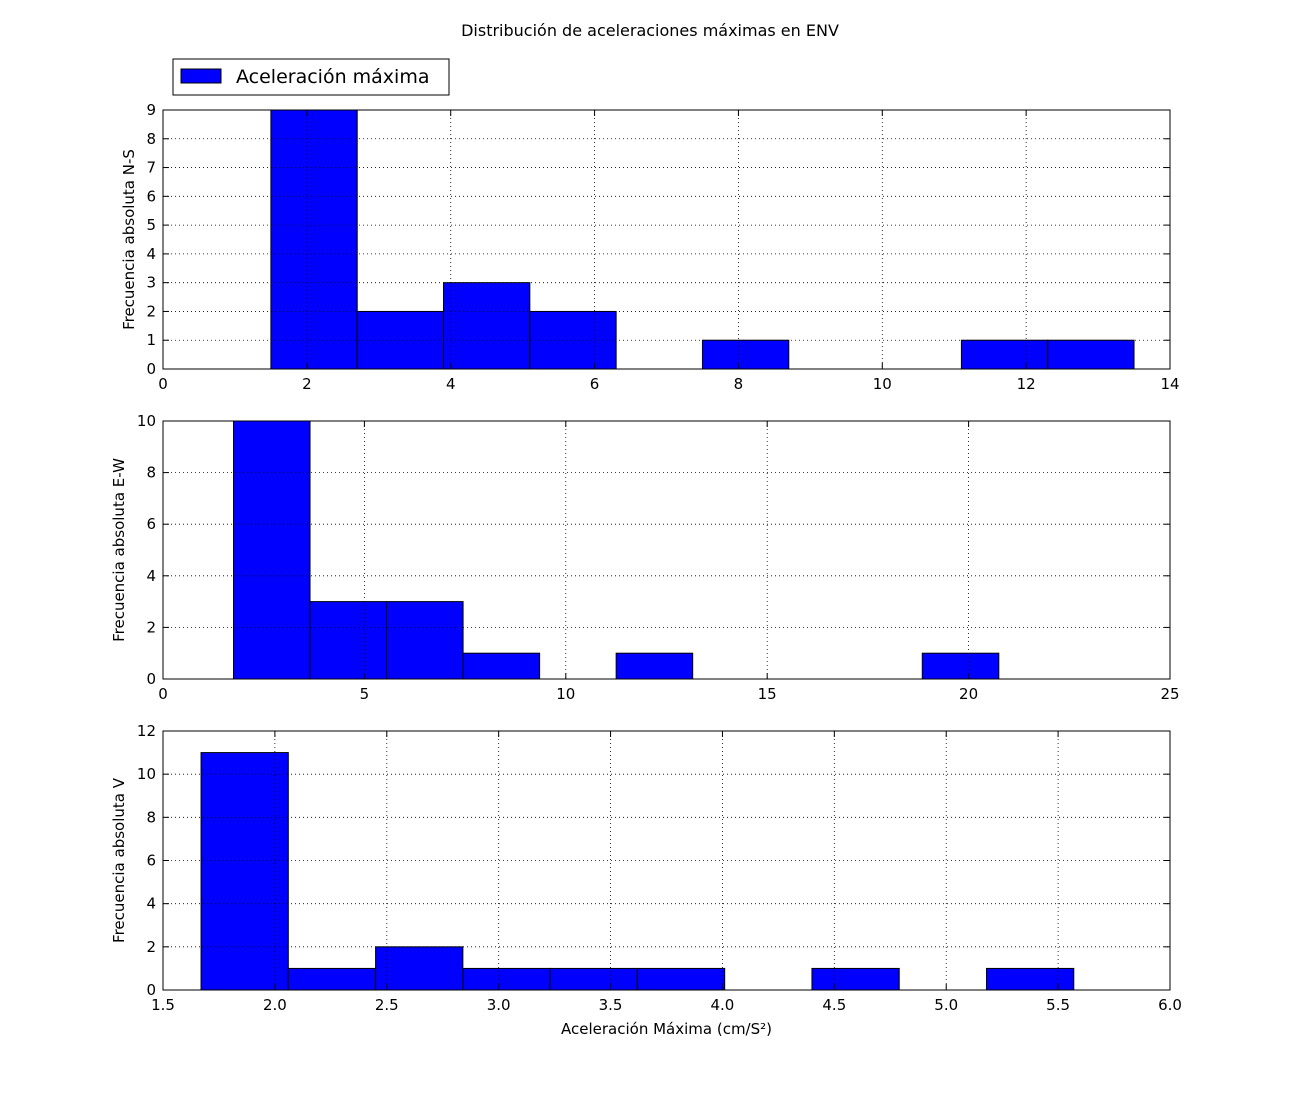  I want to click on x-tick-label: 2, so click(307, 384).